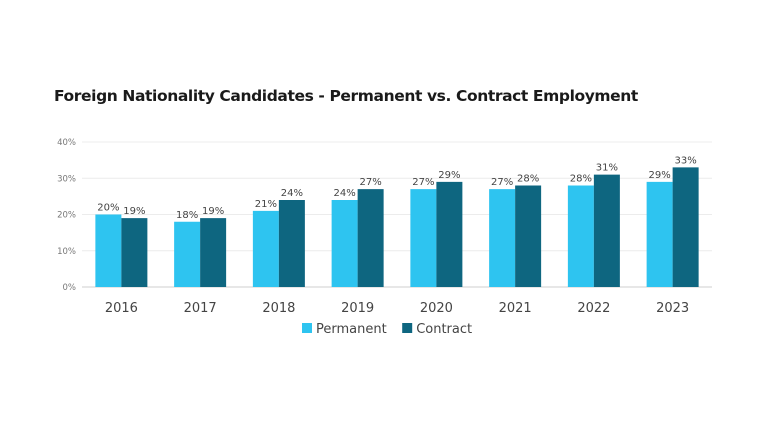 The height and width of the screenshot is (437, 768). What do you see at coordinates (187, 215) in the screenshot?
I see `data-label: 18%` at bounding box center [187, 215].